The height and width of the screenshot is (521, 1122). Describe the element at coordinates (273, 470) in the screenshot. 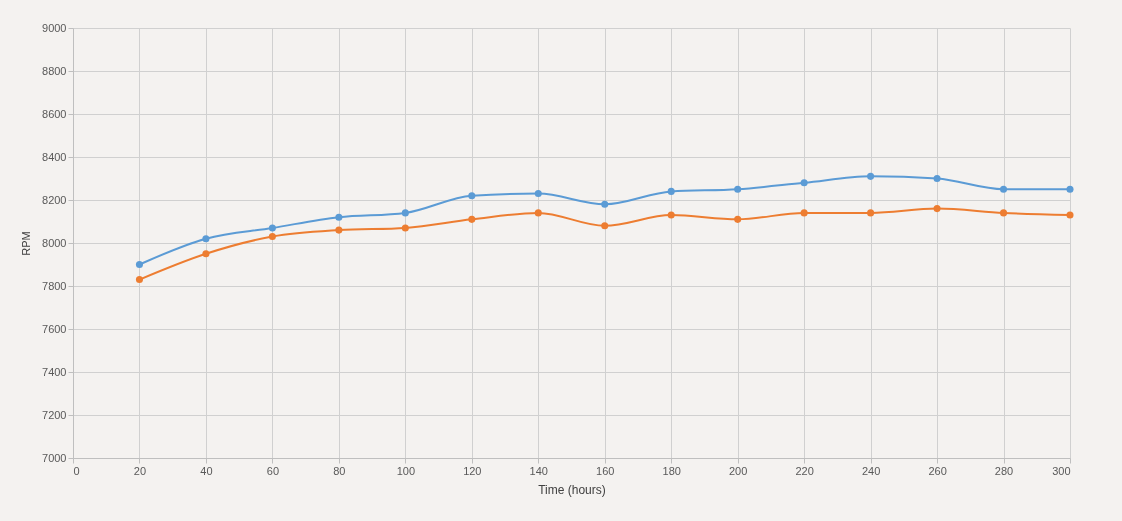

I see `x-tick-label: 60` at that location.